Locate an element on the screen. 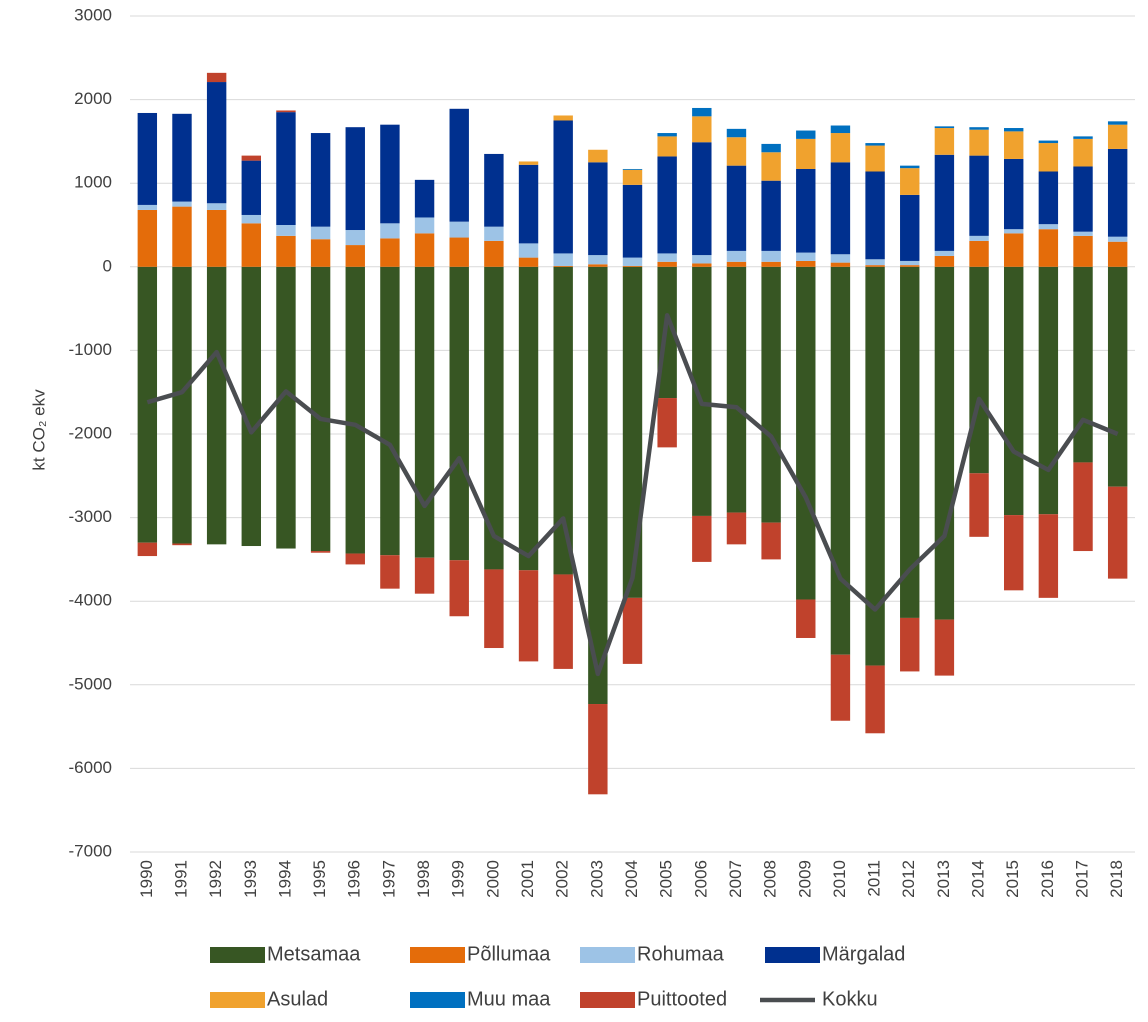 The height and width of the screenshot is (1022, 1148). legend-label: Rohumaa is located at coordinates (681, 954).